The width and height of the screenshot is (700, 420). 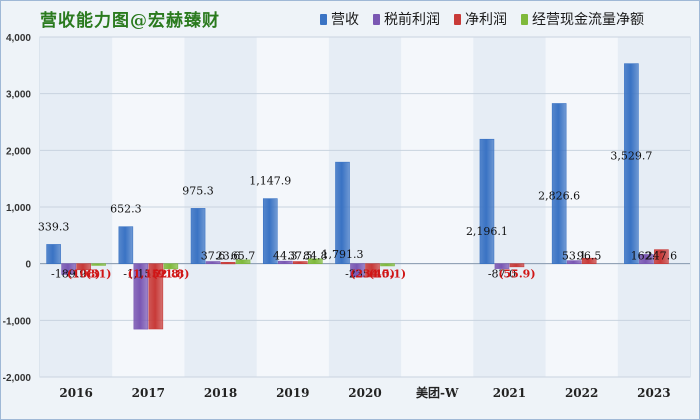 I want to click on data-label: 65.7, so click(x=243, y=256).